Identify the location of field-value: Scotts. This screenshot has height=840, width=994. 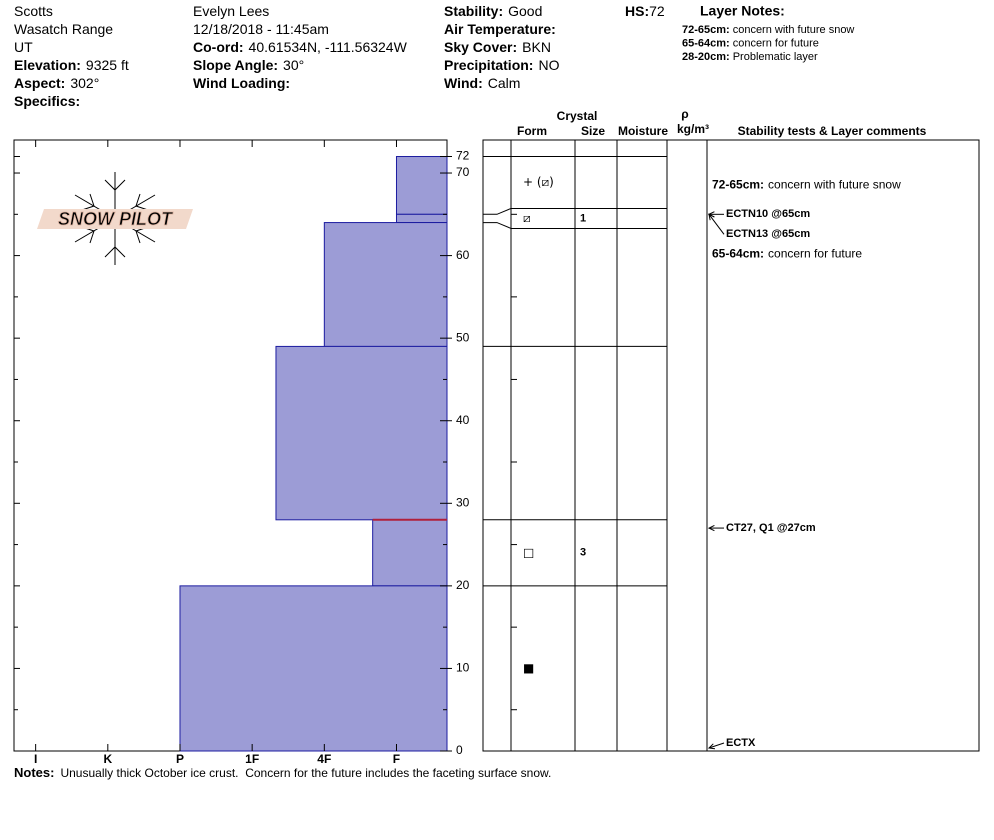
(33, 11).